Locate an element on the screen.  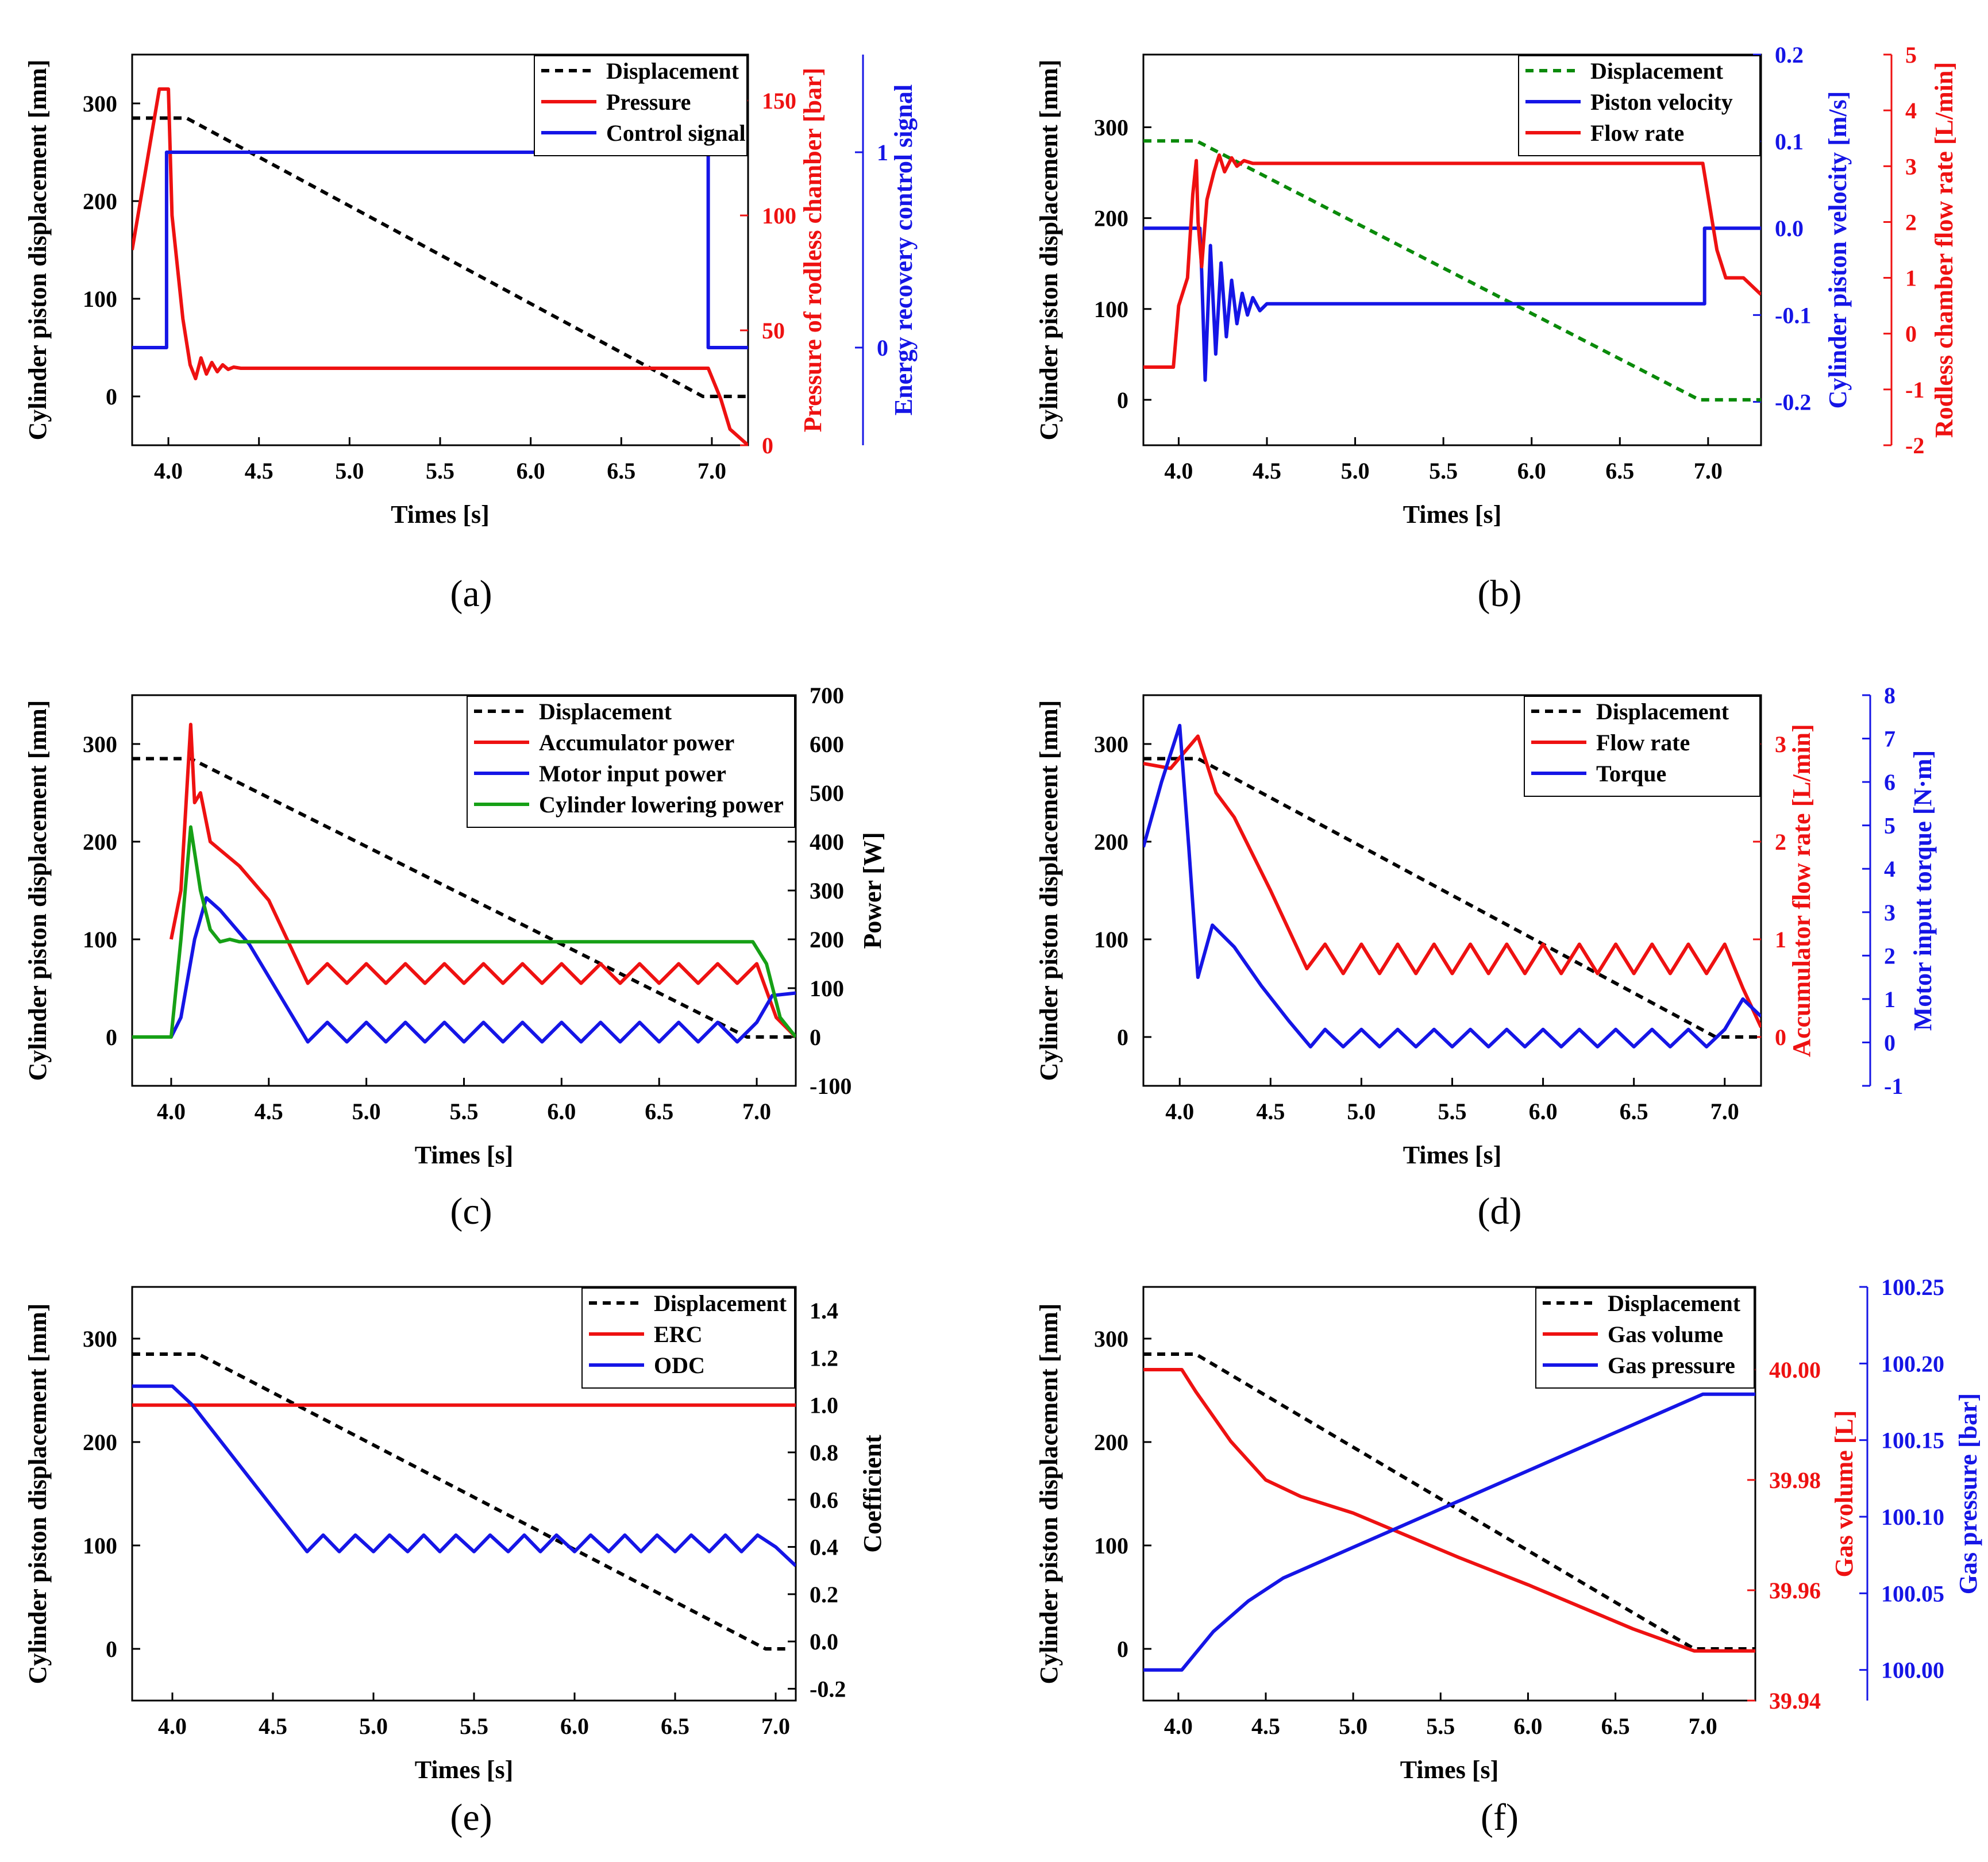
y-axis-label-right: Accumulator flow rate [L/min] is located at coordinates (1801, 890).